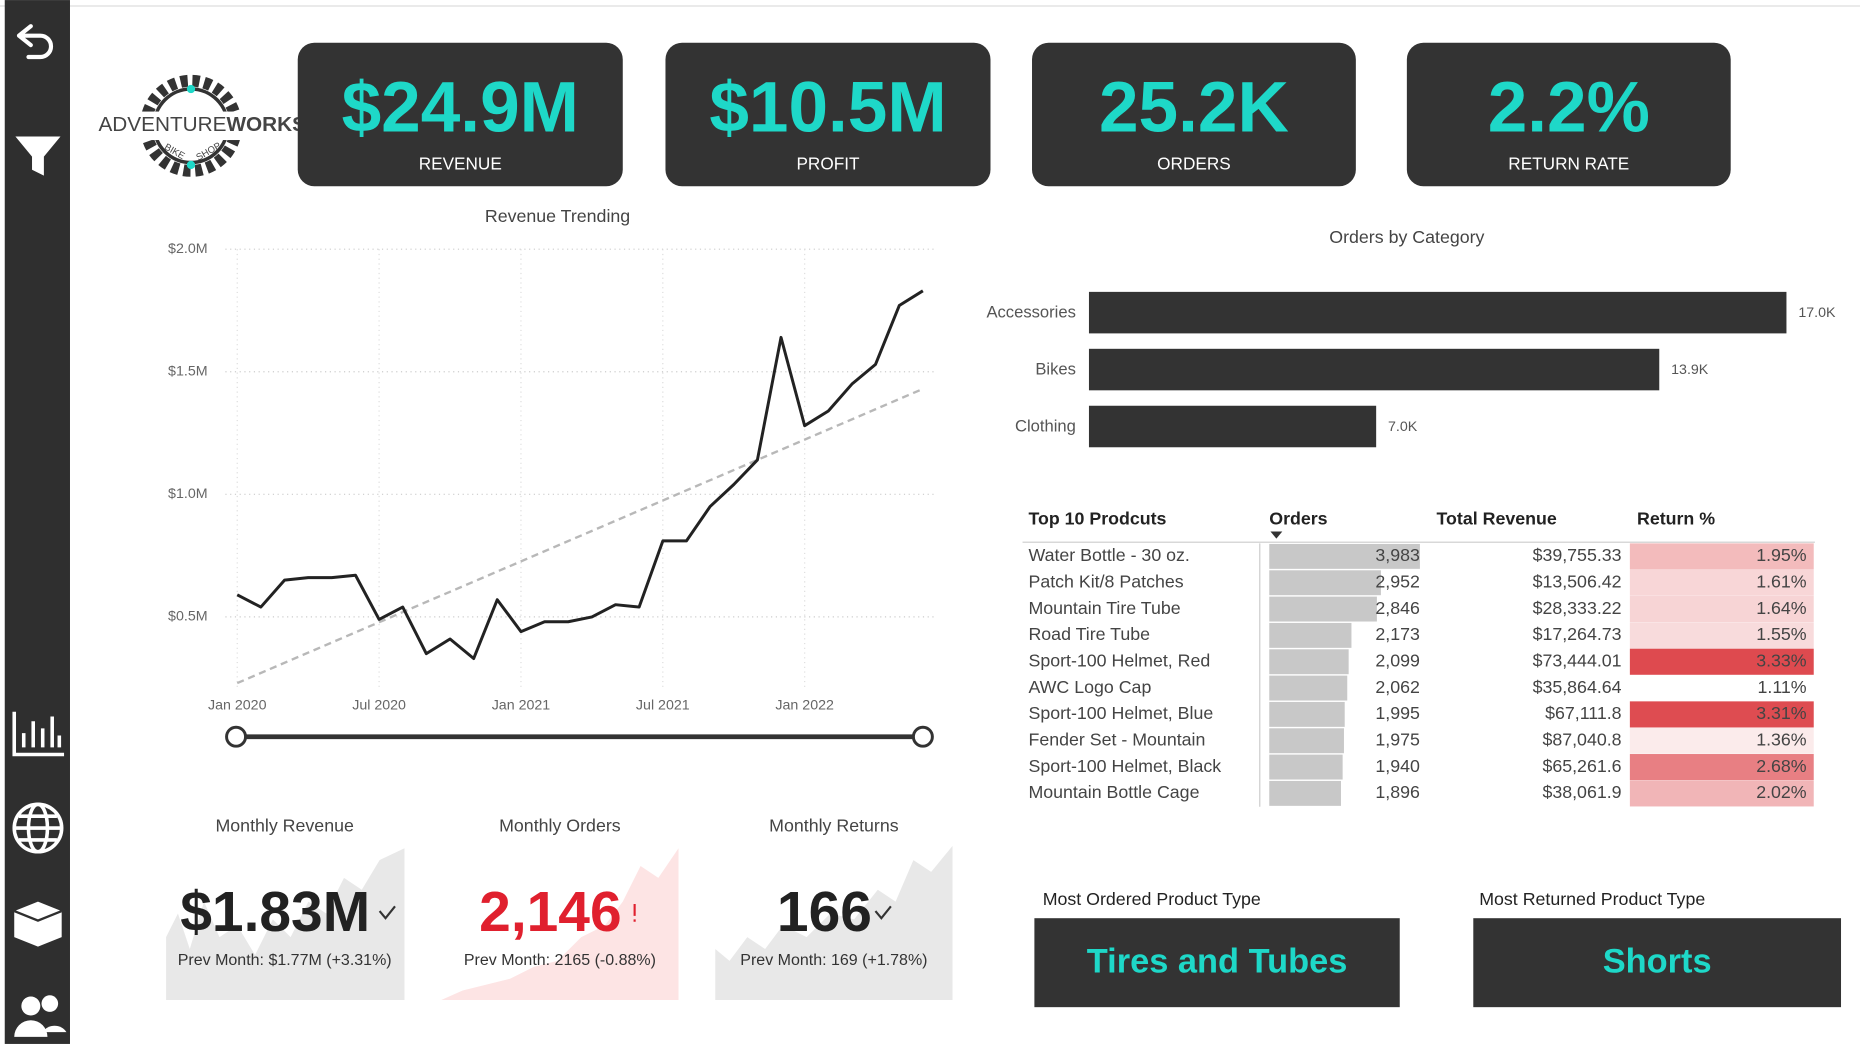 The height and width of the screenshot is (1044, 1860). What do you see at coordinates (1108, 555) in the screenshot?
I see `product-name: Water Bottle - 30 oz.` at bounding box center [1108, 555].